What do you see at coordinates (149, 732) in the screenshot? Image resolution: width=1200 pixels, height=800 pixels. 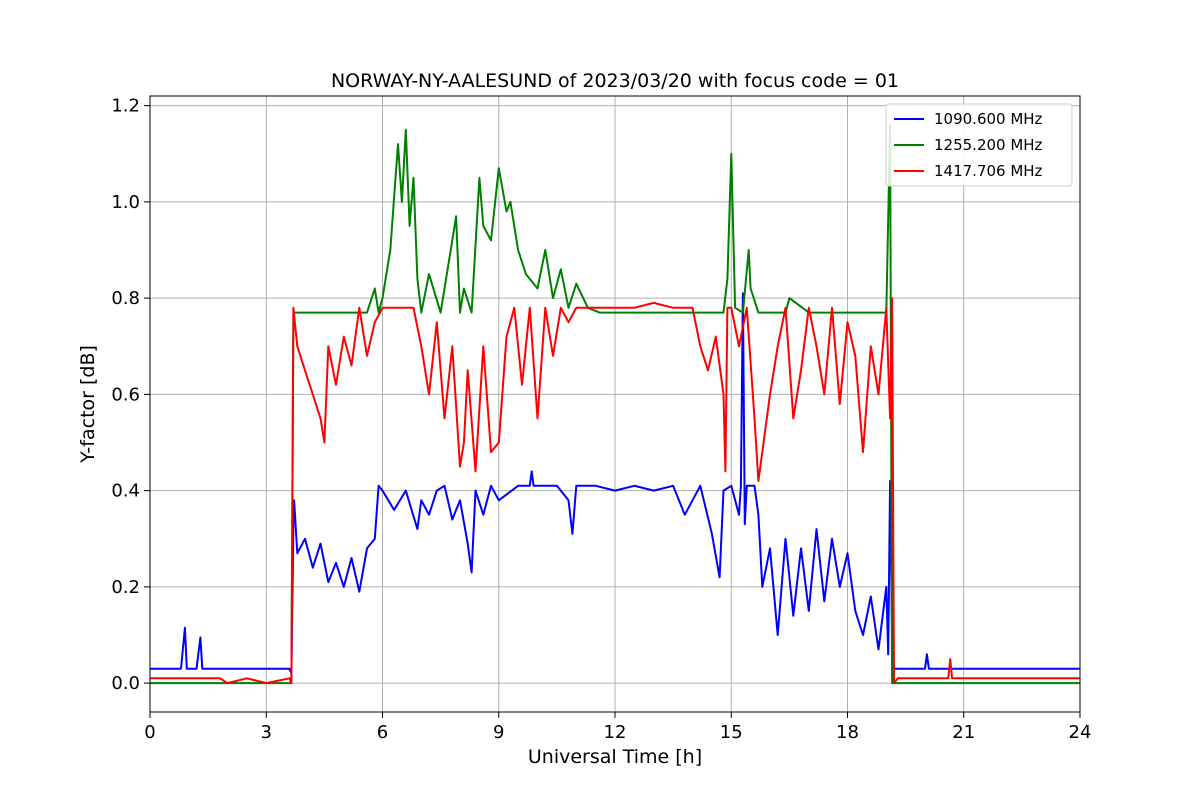 I see `x-tick-label: 0` at bounding box center [149, 732].